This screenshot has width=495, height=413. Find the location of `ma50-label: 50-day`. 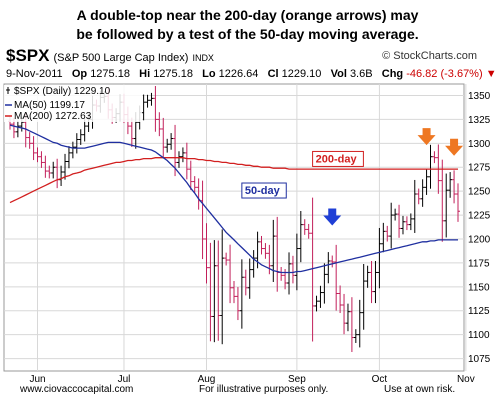

ma50-label: 50-day is located at coordinates (264, 190).